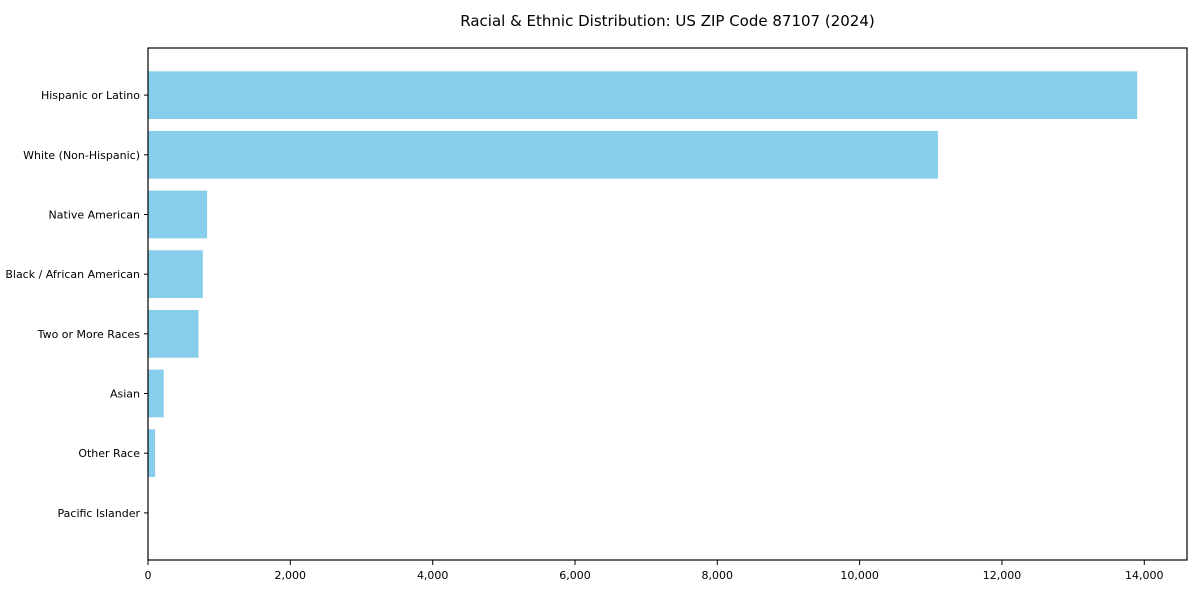 The height and width of the screenshot is (600, 1200). What do you see at coordinates (99, 513) in the screenshot?
I see `y-tick-label-pacific-islander: Pacific Islander` at bounding box center [99, 513].